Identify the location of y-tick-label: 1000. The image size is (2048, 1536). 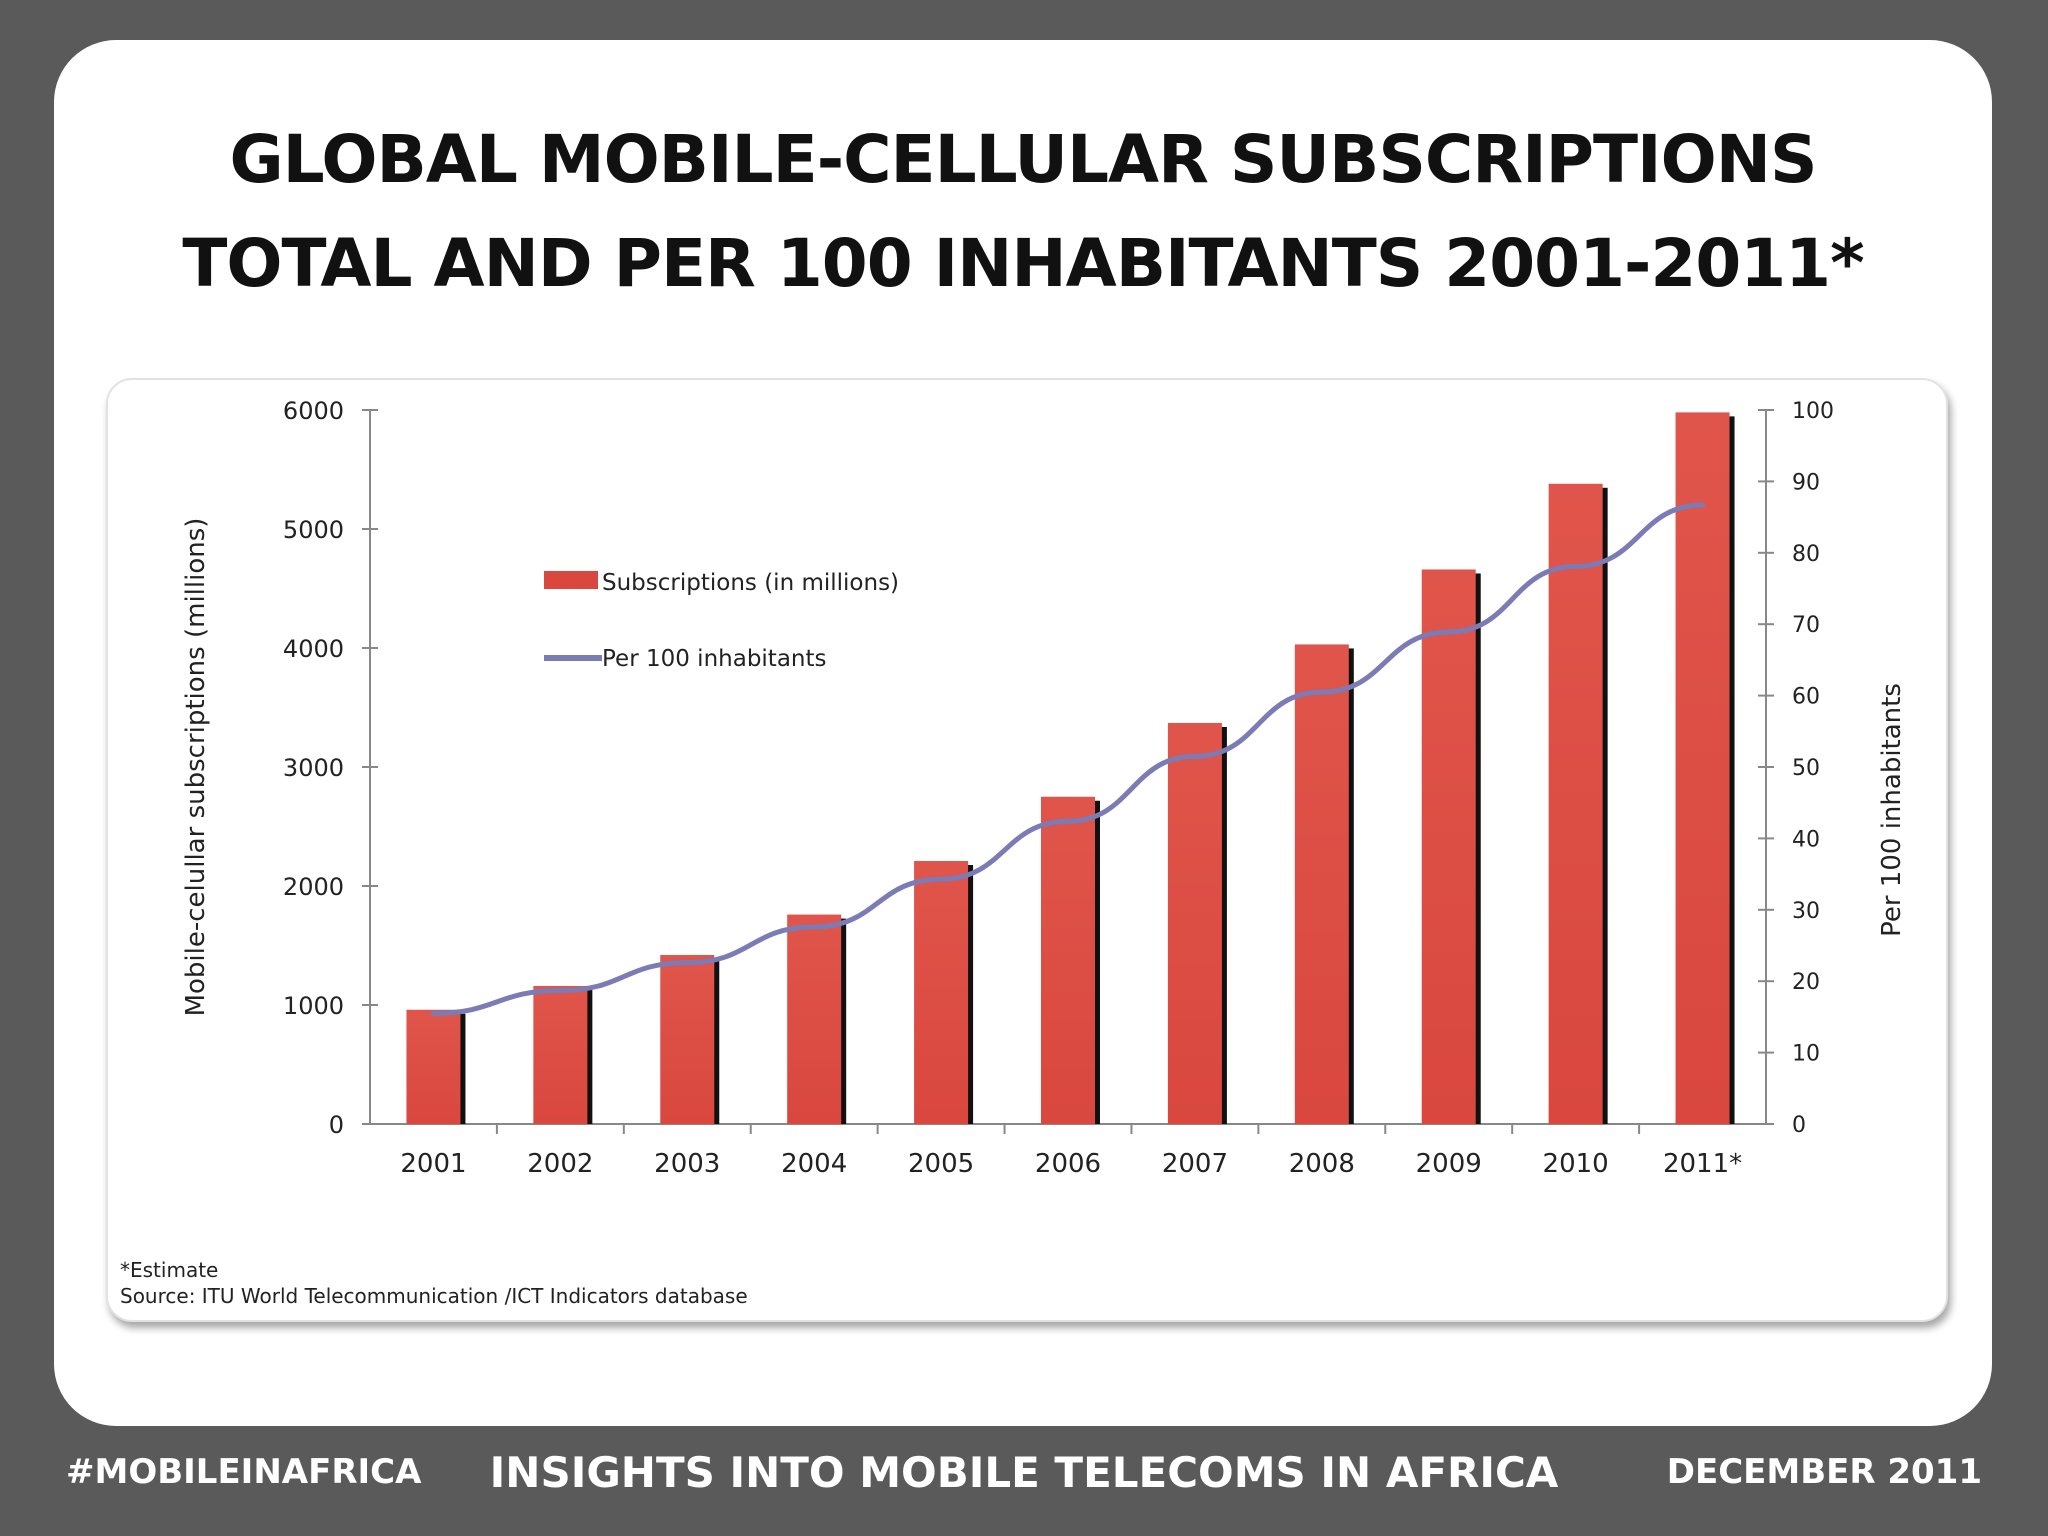
(313, 1006).